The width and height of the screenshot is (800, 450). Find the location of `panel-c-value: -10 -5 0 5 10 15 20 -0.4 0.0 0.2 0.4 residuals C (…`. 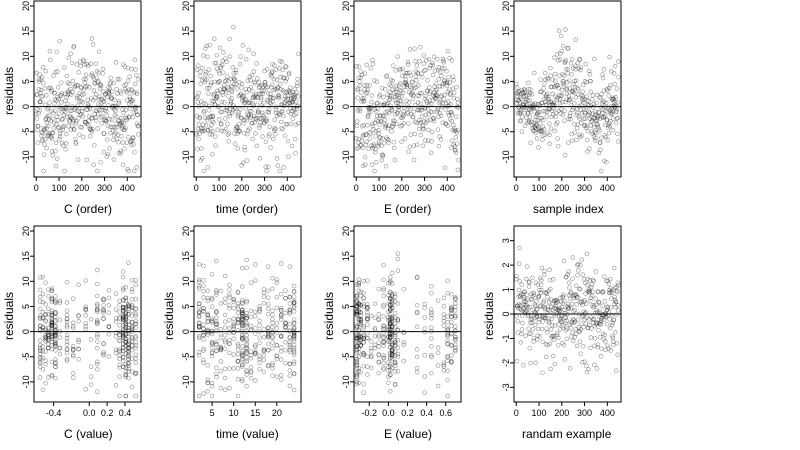

panel-c-value: -10 -5 0 5 10 15 20 -0.4 0.0 0.2 0.4 residuals C (… is located at coordinates (80, 337).